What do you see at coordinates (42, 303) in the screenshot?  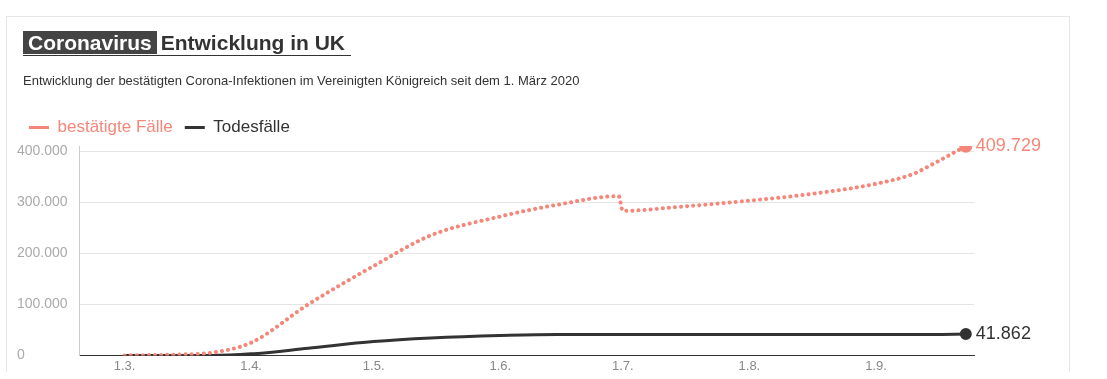 I see `y-tick-label: 100.000` at bounding box center [42, 303].